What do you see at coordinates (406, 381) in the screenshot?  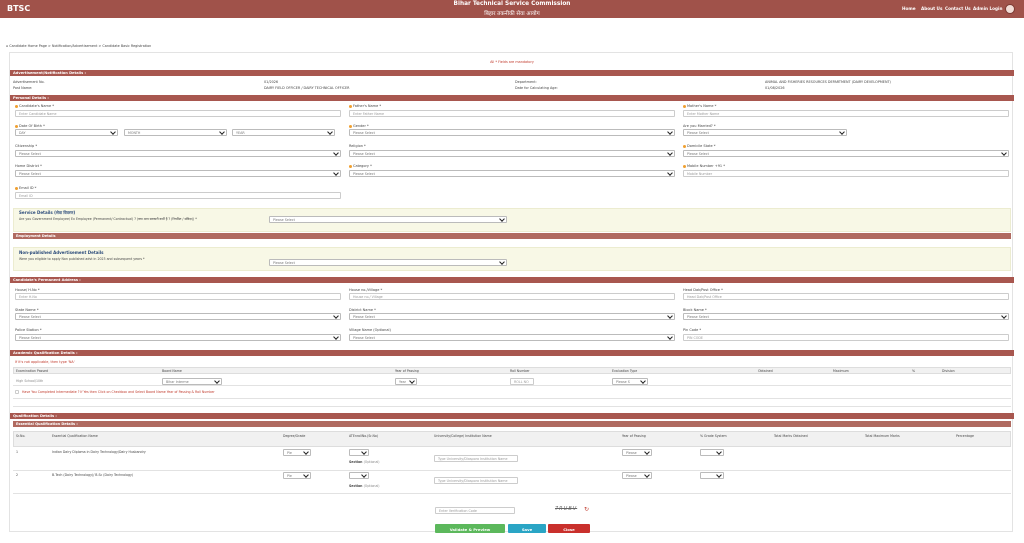 I see `year-select: Year` at bounding box center [406, 381].